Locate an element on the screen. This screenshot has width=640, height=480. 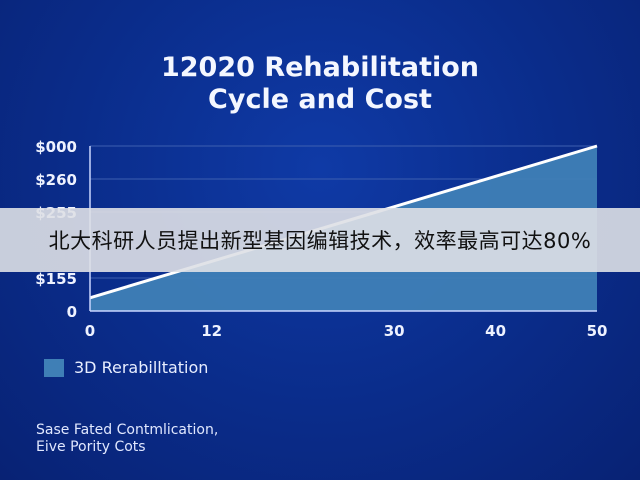
x-tick-label: 50 is located at coordinates (597, 331).